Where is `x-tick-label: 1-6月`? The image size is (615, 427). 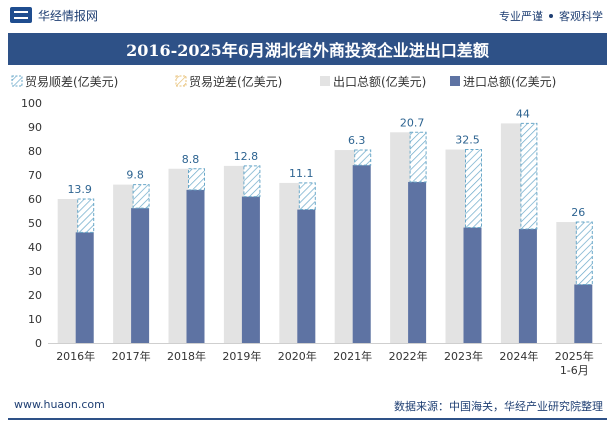
x-tick-label: 1-6月 is located at coordinates (574, 370).